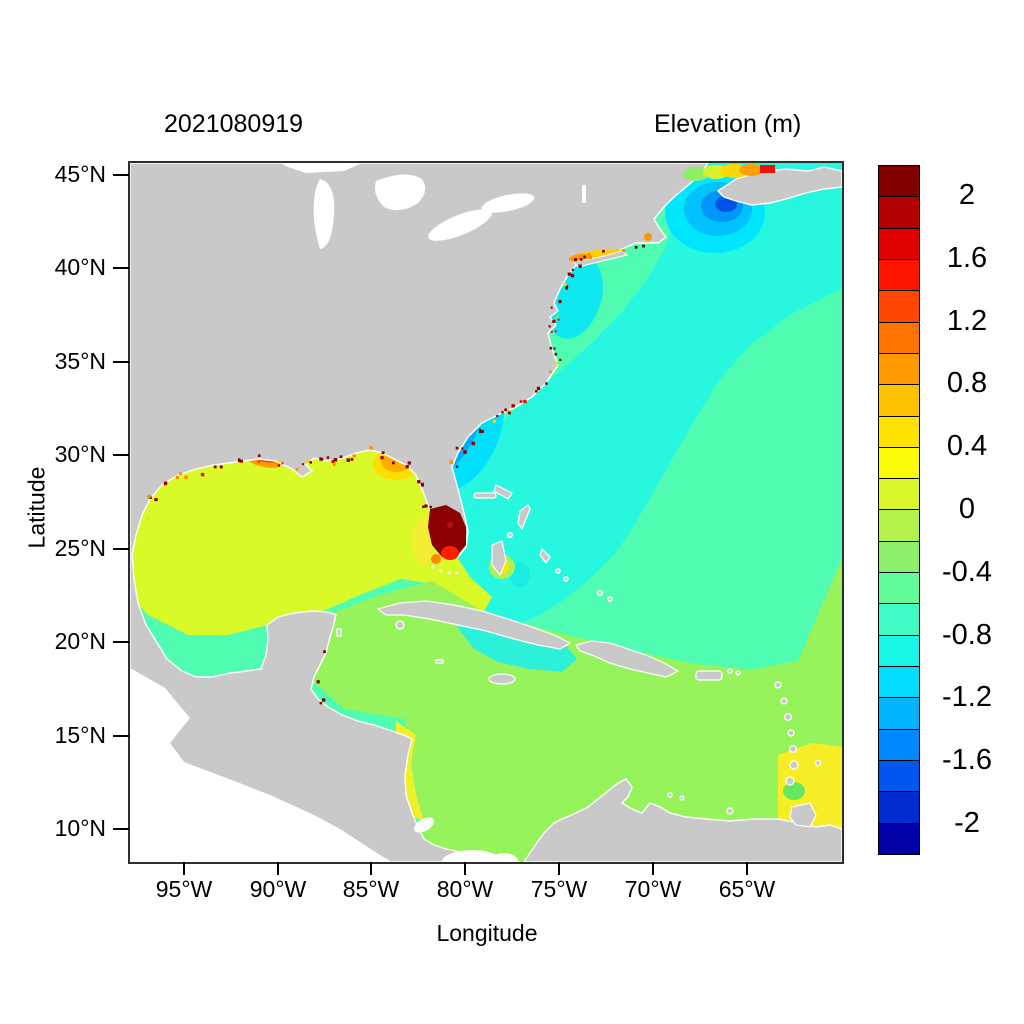 This screenshot has height=1024, width=1024. I want to click on ns-red-spot, so click(767, 169).